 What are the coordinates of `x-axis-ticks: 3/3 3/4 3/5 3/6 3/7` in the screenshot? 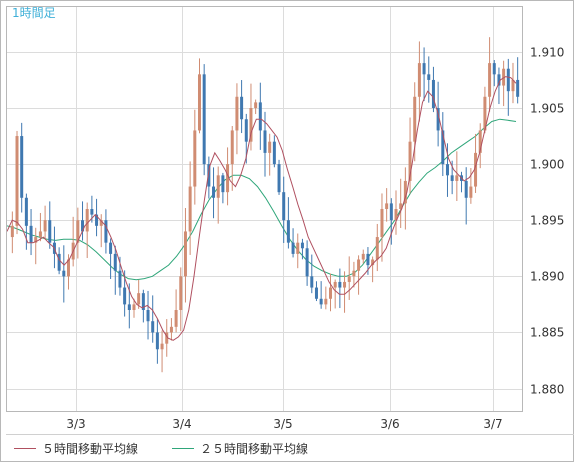 It's located at (284, 424).